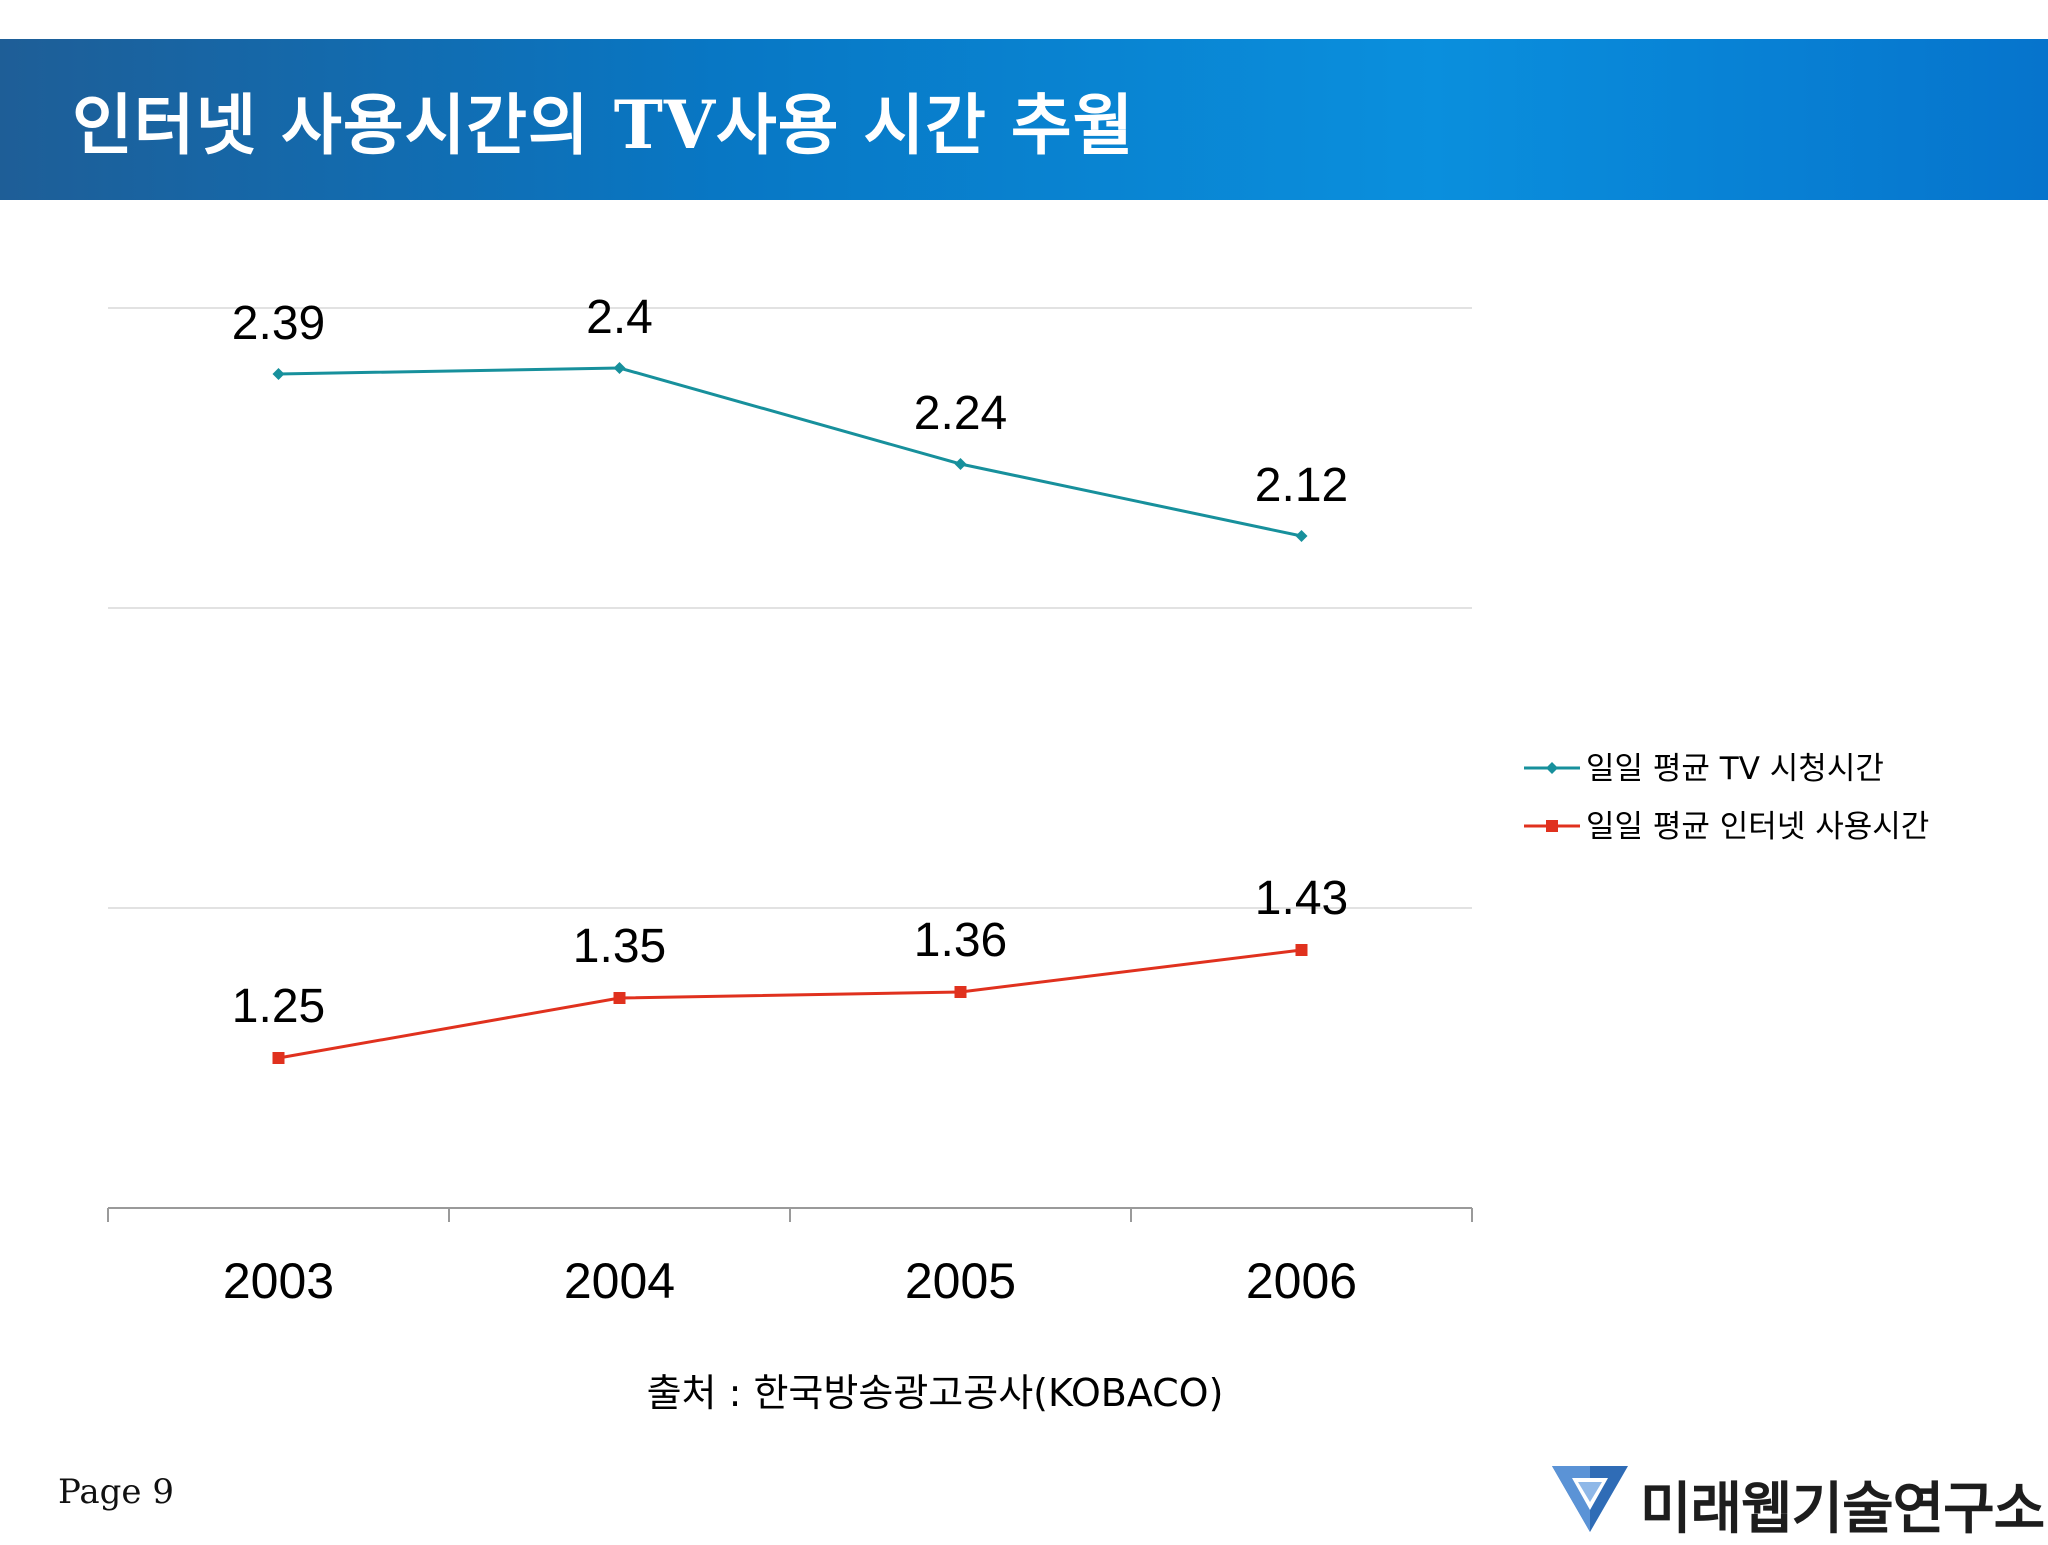 The height and width of the screenshot is (1545, 2048). I want to click on data-label-s0-2003: 2.39, so click(278, 323).